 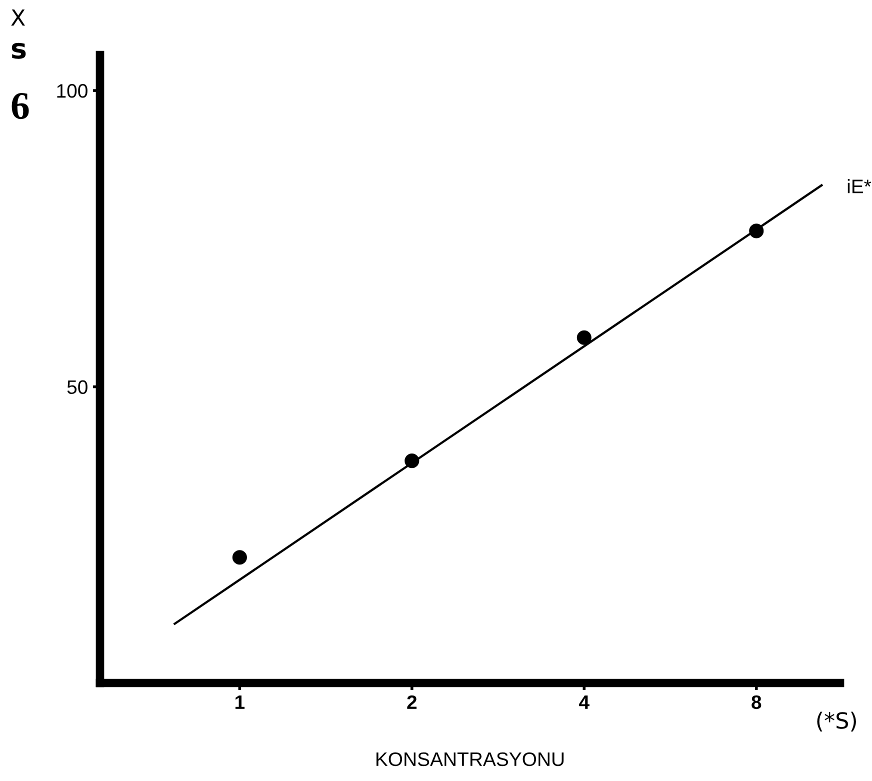 What do you see at coordinates (72, 91) in the screenshot?
I see `y-tick-label: 100` at bounding box center [72, 91].